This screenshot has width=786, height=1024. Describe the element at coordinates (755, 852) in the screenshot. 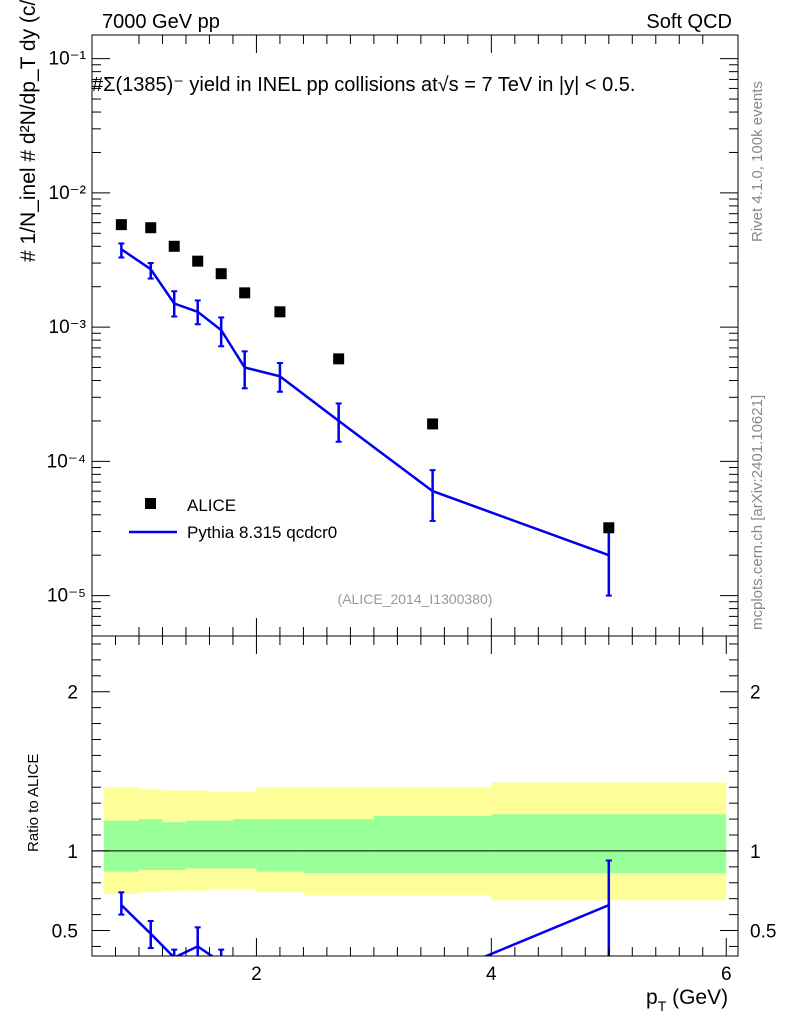

I see `ratio-y-tick-label-right: 1` at that location.